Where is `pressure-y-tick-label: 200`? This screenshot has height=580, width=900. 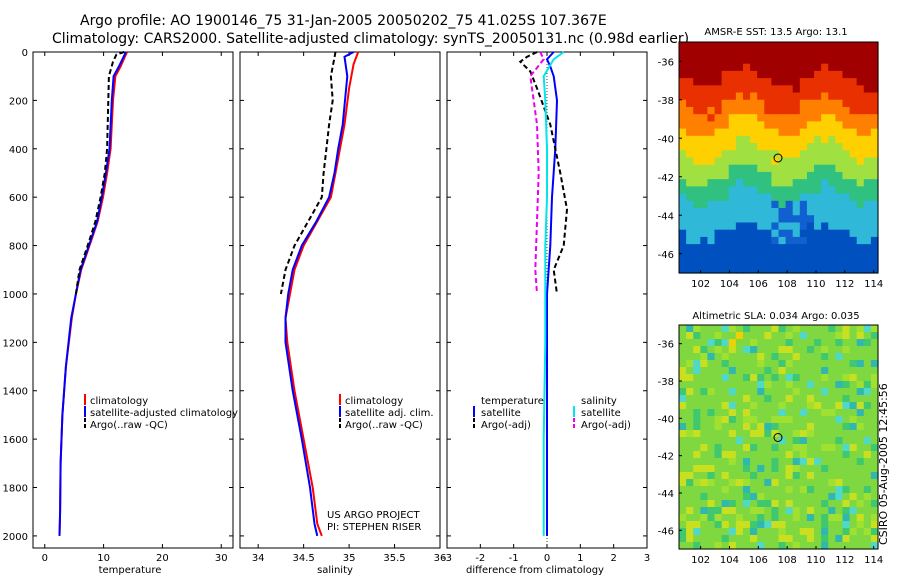
pressure-y-tick-label: 200 is located at coordinates (18, 101).